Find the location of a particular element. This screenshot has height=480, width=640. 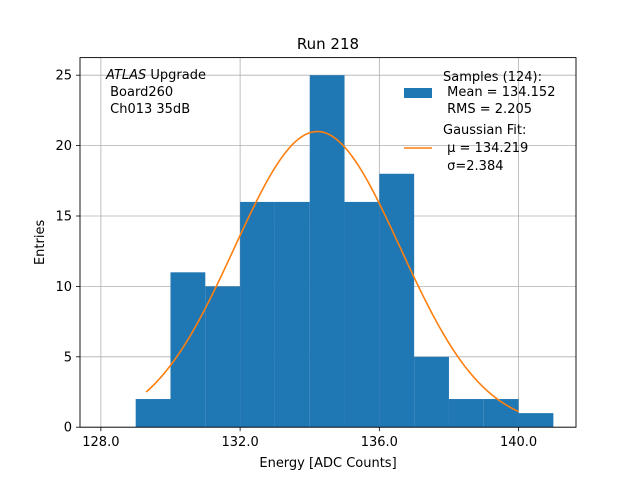

y-tick-label: 20 is located at coordinates (63, 146).